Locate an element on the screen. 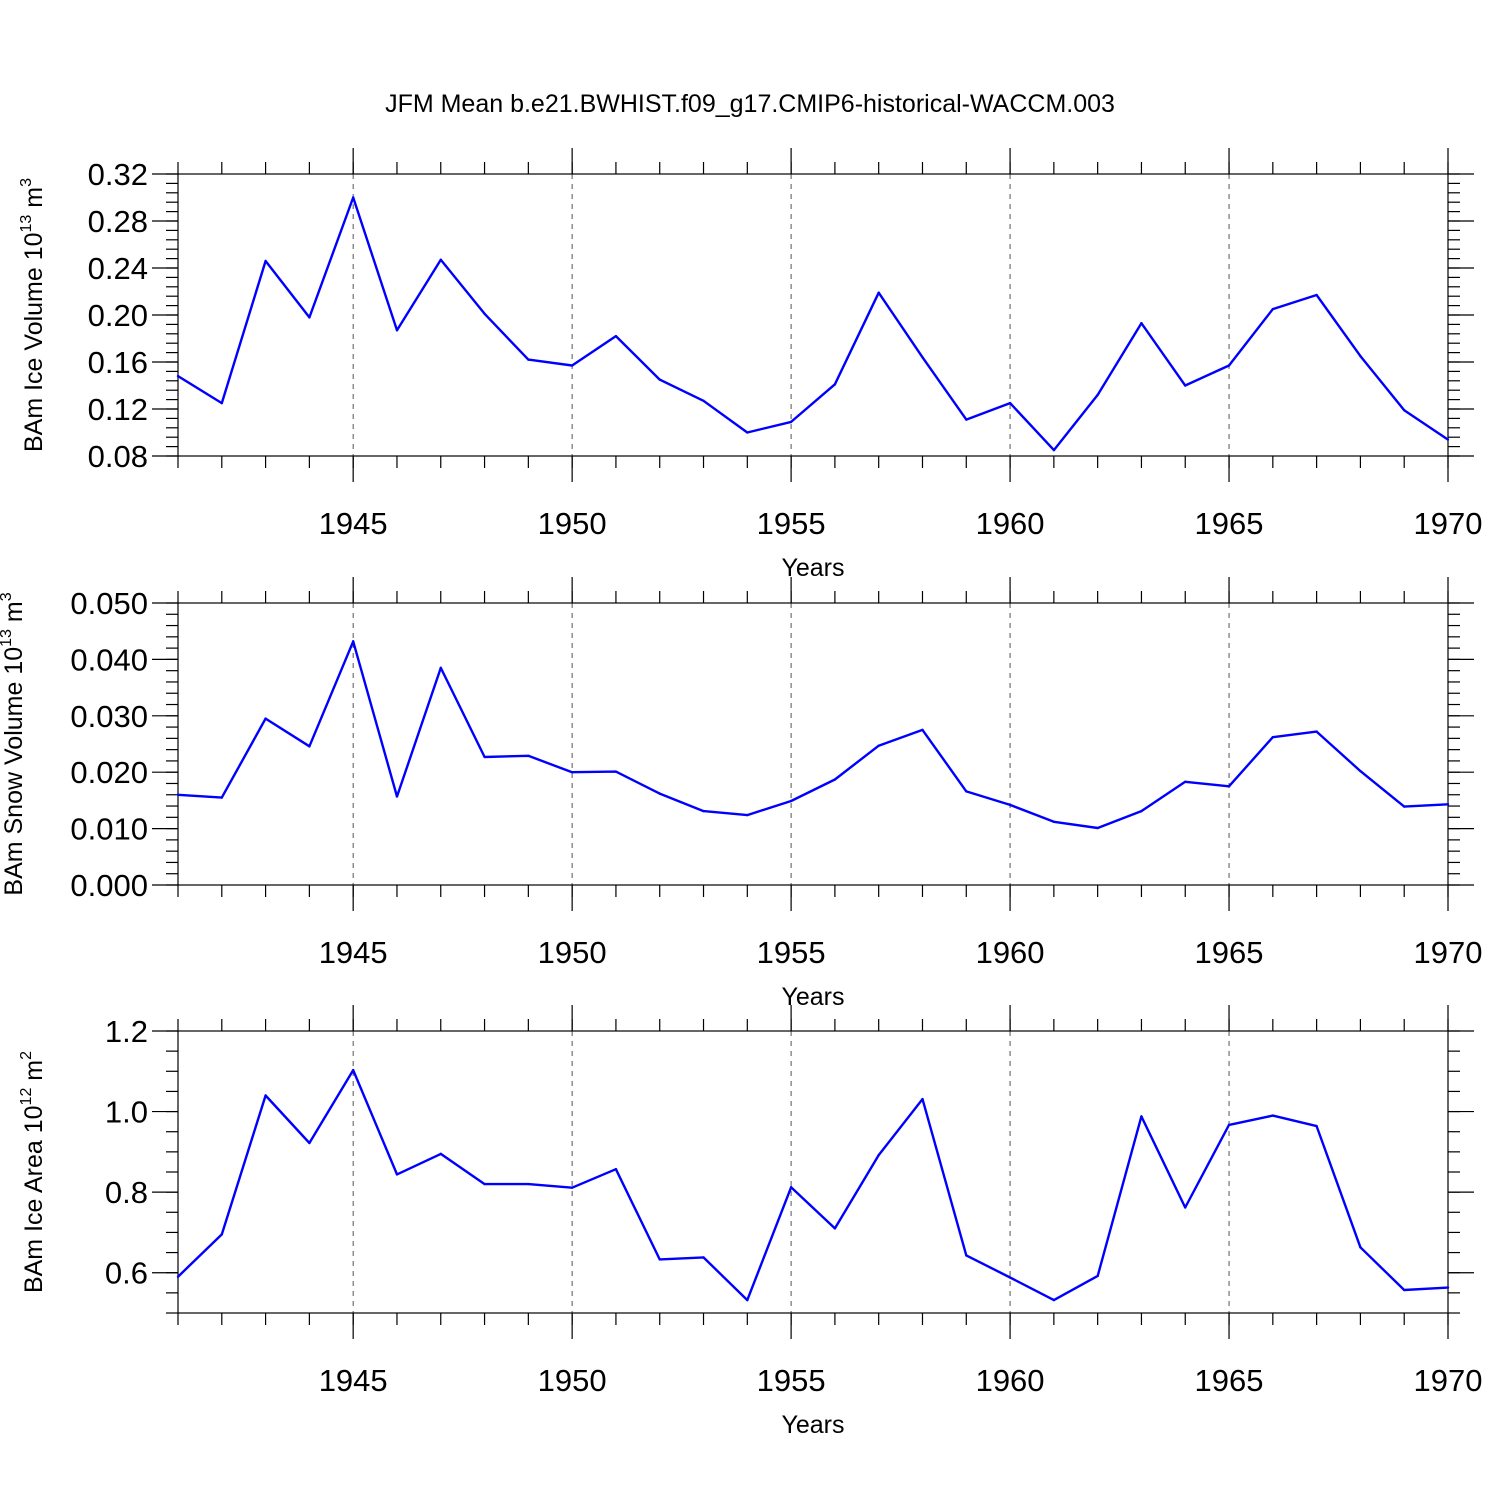 This screenshot has width=1500, height=1500. y-tick-label: 0.28 is located at coordinates (118, 221).